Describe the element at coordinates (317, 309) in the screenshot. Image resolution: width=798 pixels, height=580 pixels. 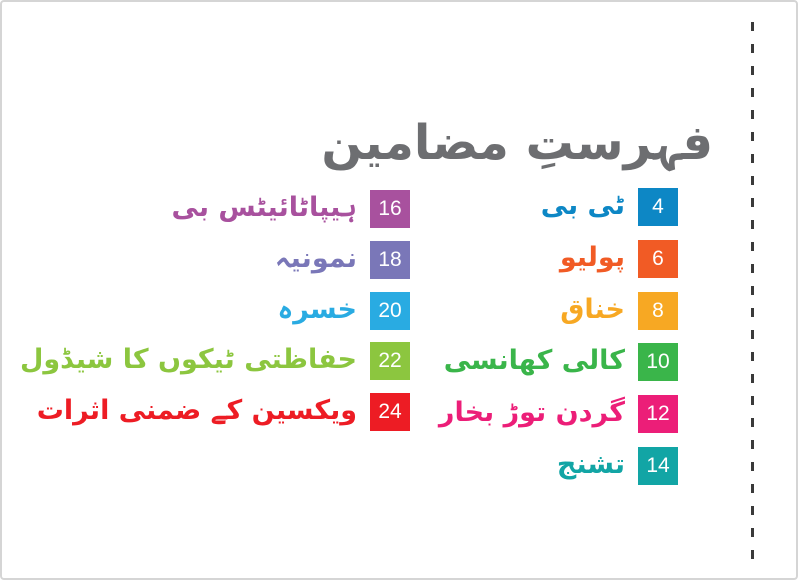
I see `toc-entry-label: خسرہ` at that location.